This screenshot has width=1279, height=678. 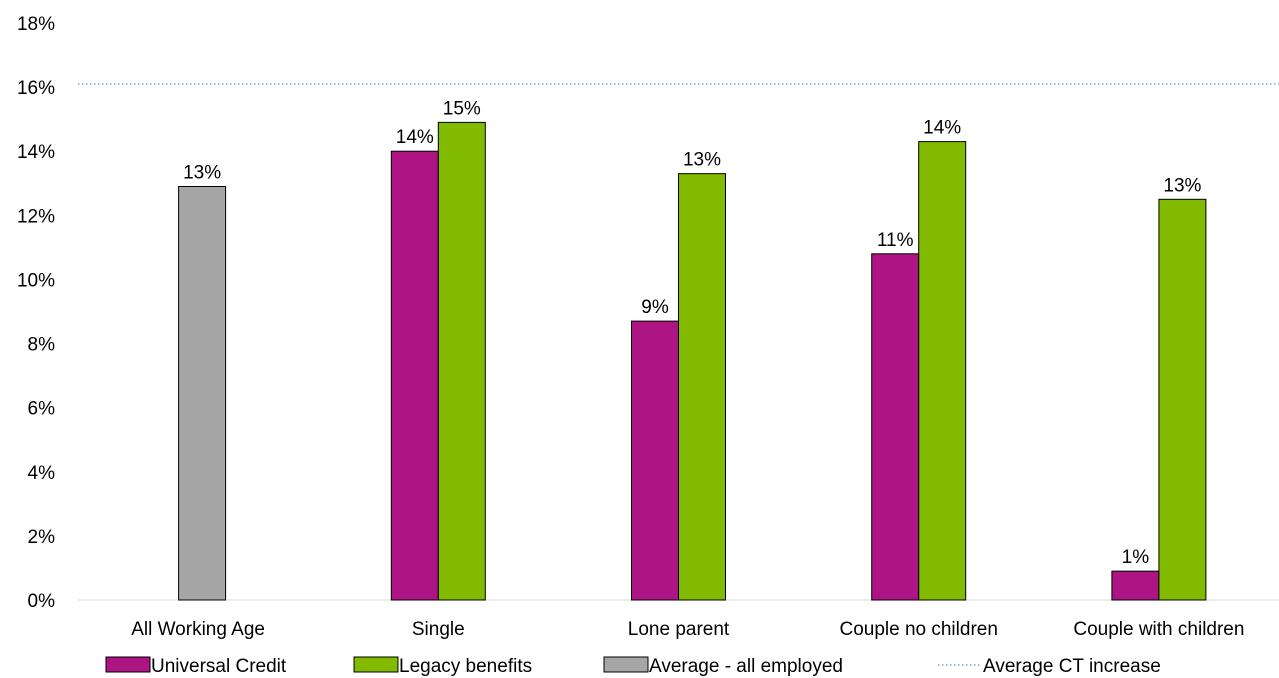 I want to click on data-label-legacy-benefits-couple-no-children: 14%, so click(x=942, y=128).